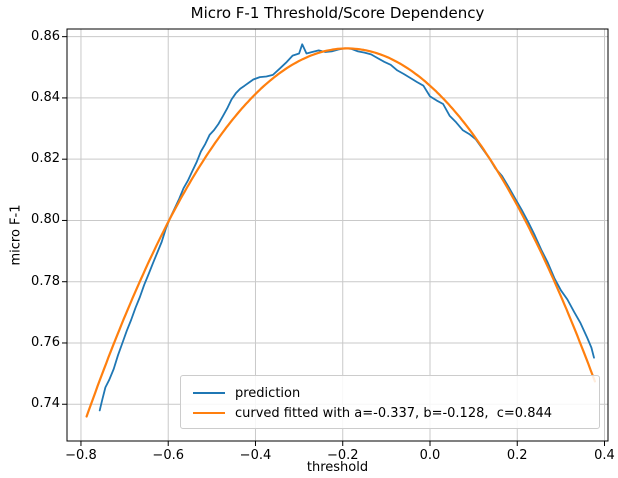 This screenshot has width=618, height=478. What do you see at coordinates (342, 455) in the screenshot?
I see `x-tick-label: −0.2` at bounding box center [342, 455].